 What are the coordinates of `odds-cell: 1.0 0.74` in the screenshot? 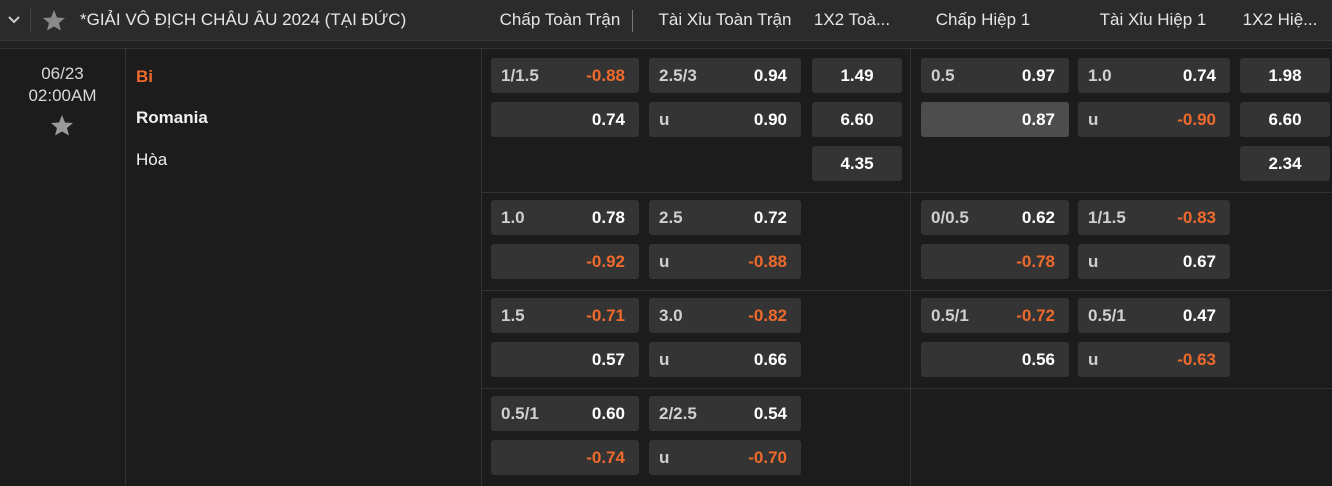 It's located at (1154, 75).